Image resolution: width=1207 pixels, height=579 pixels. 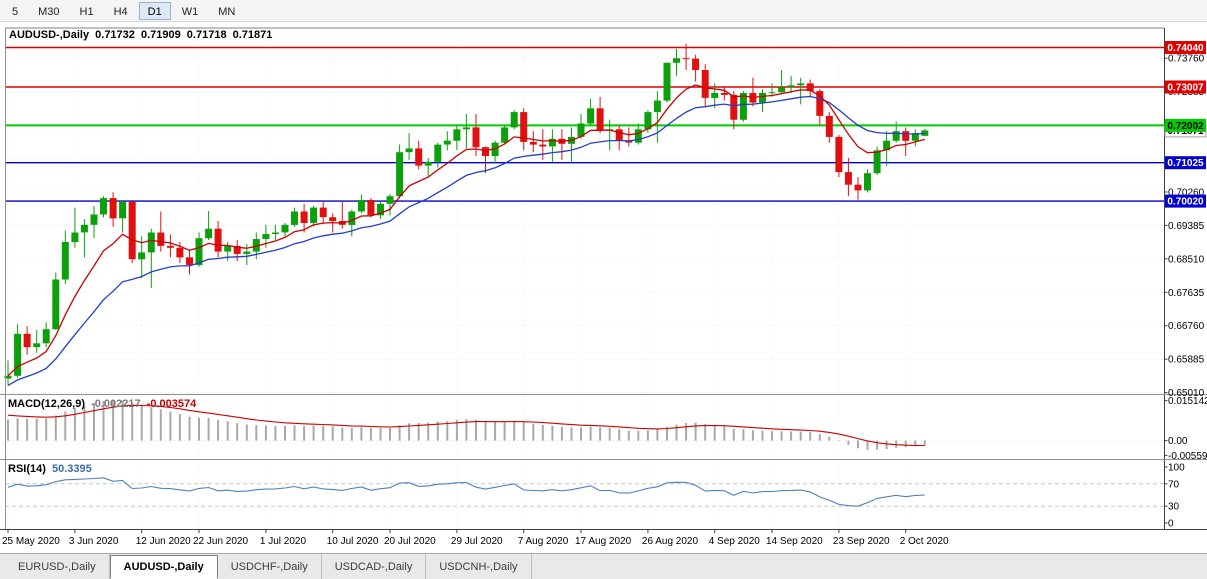 I want to click on svg-text: 29 Jul 2020, so click(x=477, y=541).